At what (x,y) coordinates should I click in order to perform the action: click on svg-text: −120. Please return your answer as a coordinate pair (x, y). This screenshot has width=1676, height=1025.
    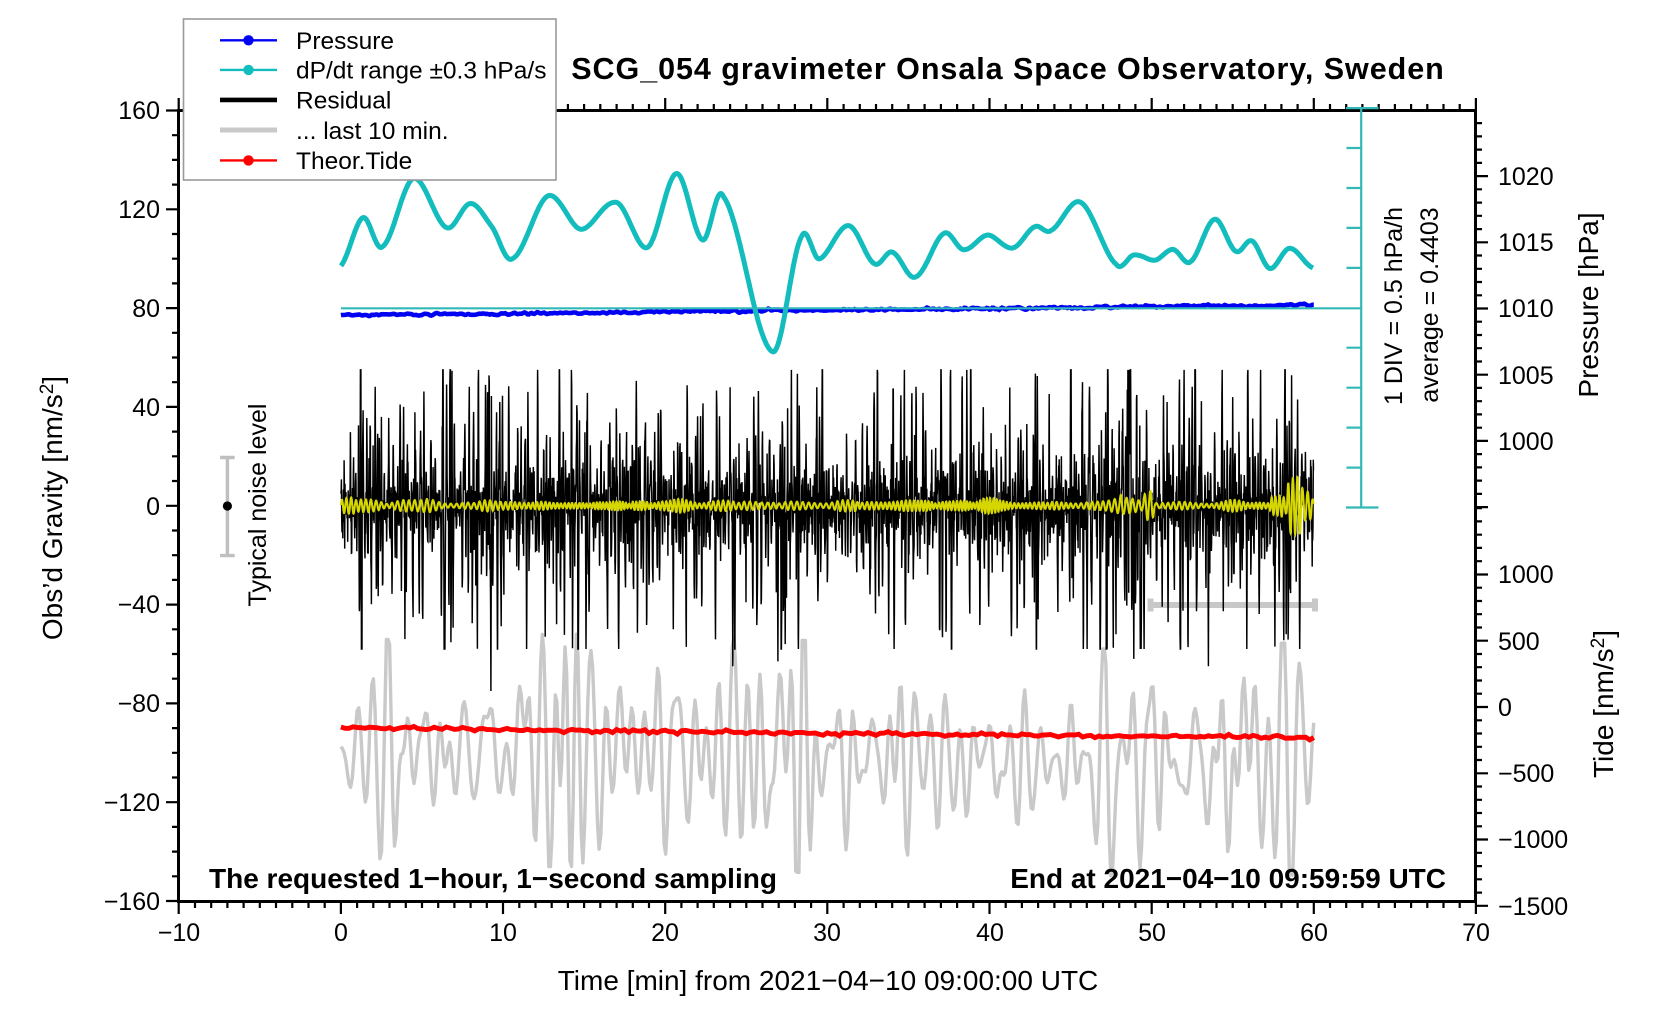
    Looking at the image, I should click on (132, 803).